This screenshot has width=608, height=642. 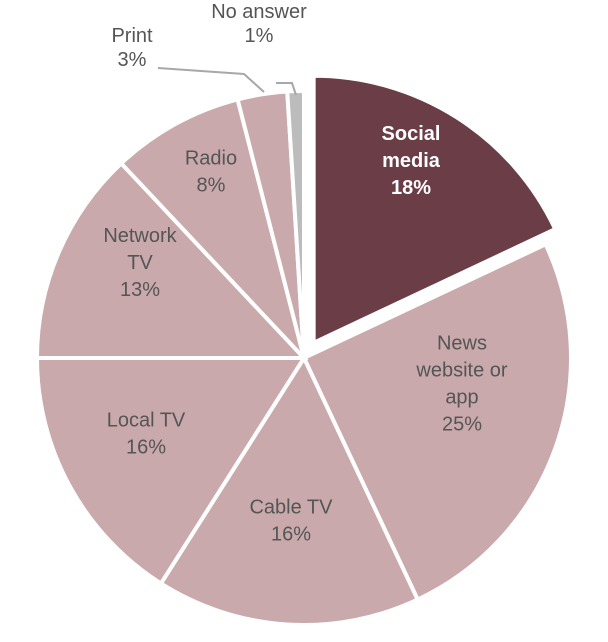 I want to click on leader-line-no-answer, so click(x=286, y=89).